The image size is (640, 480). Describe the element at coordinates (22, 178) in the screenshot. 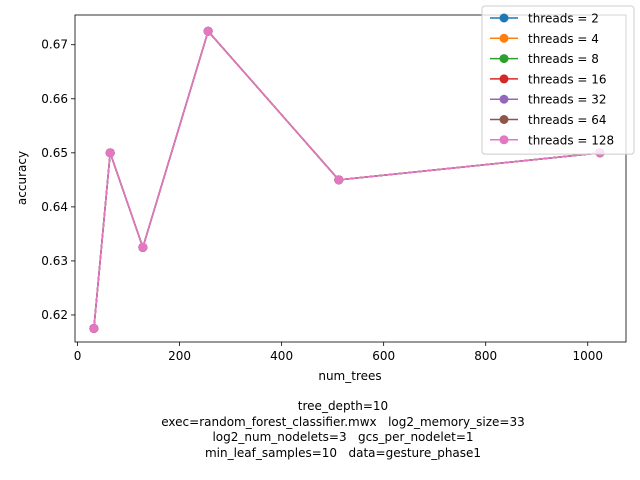

I see `y-axis-title: accuracy` at that location.